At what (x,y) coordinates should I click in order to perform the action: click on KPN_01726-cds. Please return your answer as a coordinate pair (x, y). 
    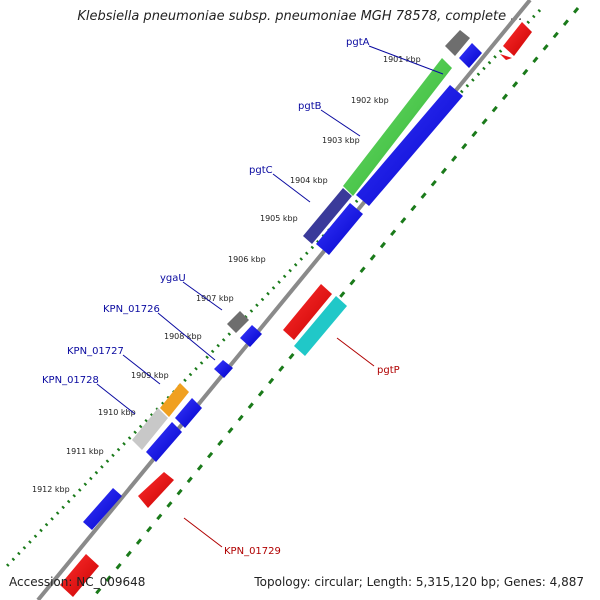
    Looking at the image, I should click on (223, 369).